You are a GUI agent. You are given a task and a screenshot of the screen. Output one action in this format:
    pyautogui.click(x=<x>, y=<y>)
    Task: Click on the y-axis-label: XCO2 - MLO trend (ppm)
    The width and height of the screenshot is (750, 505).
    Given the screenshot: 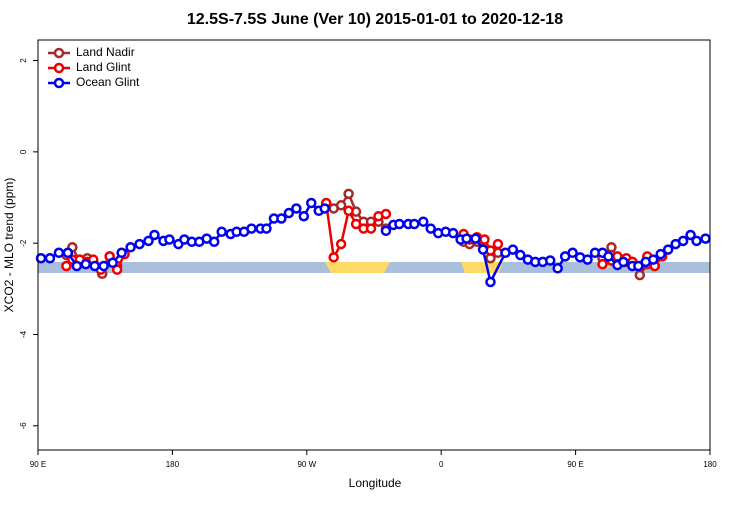 What is the action you would take?
    pyautogui.click(x=9, y=245)
    